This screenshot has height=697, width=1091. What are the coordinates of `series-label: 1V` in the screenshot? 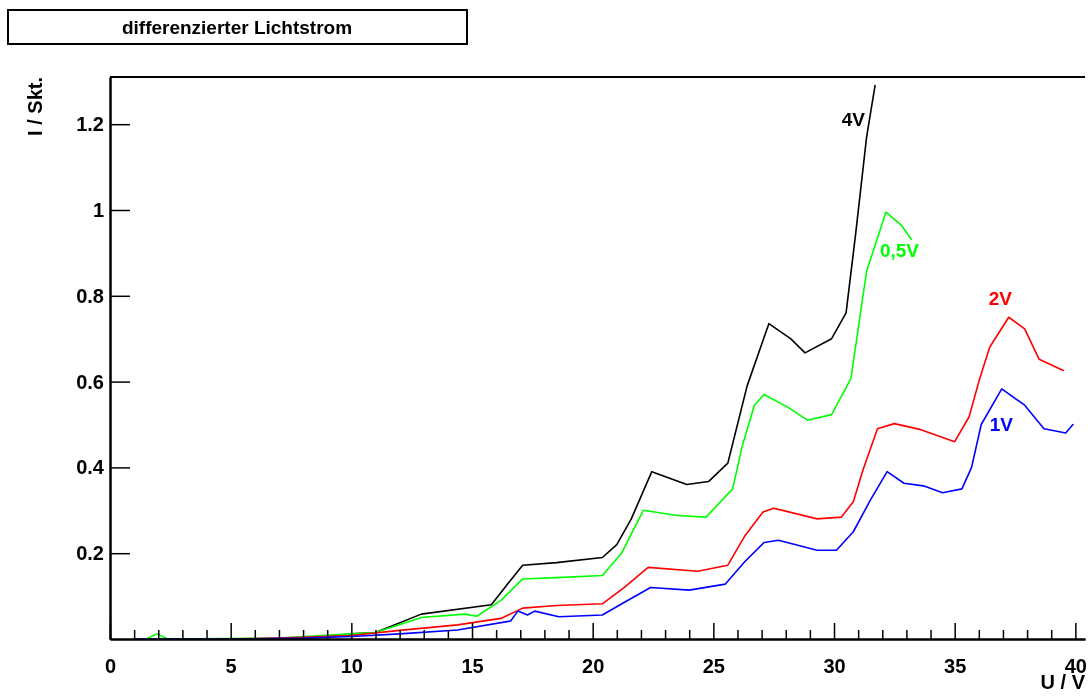 It's located at (1001, 424).